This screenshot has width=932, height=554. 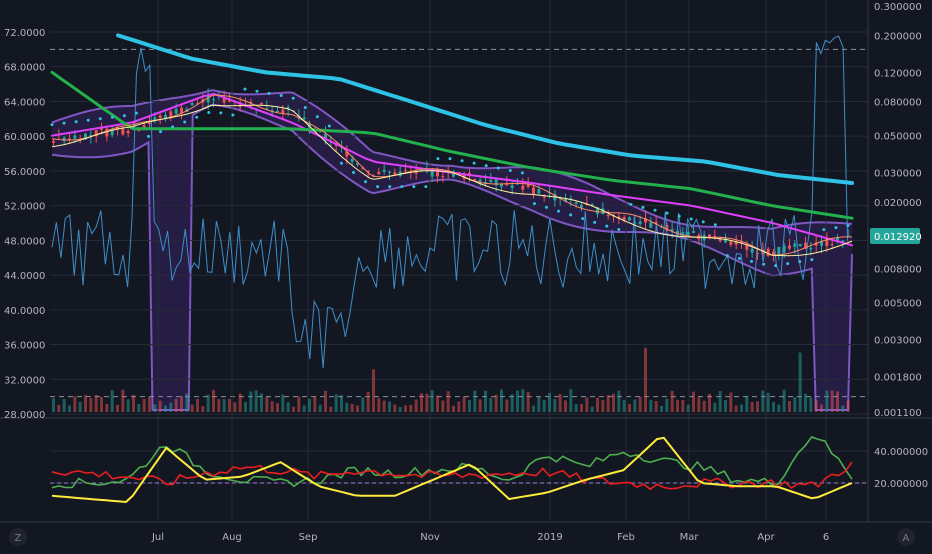 What do you see at coordinates (906, 537) in the screenshot?
I see `right-corner-icon: A` at bounding box center [906, 537].